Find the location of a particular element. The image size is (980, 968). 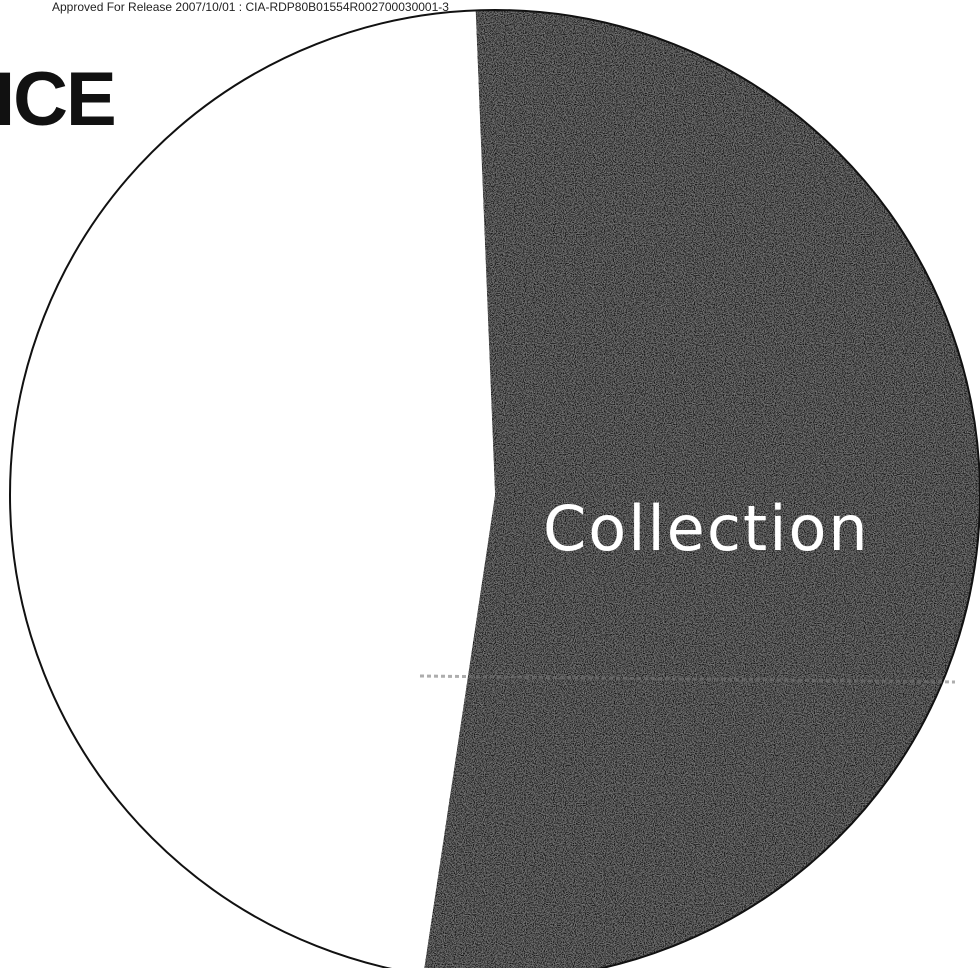

heading-fragment: ICE is located at coordinates (58, 99).